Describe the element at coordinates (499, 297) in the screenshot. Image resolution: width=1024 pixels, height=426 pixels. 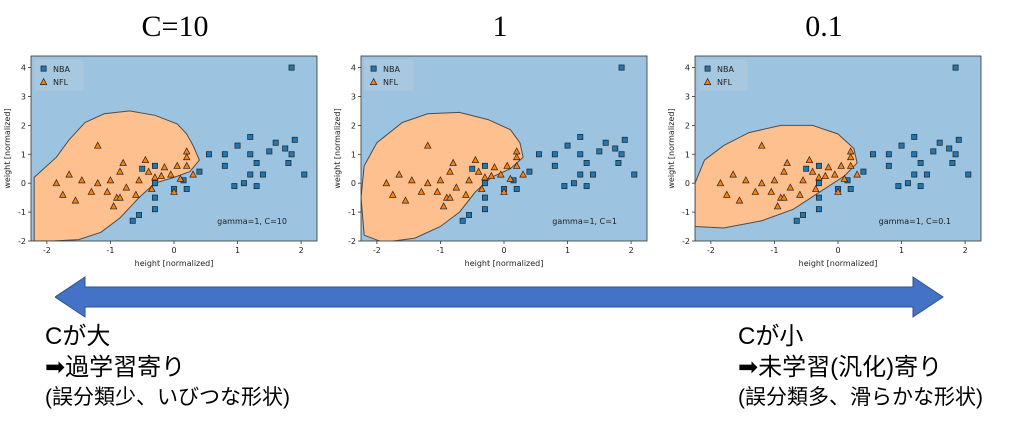
I see `double-arrow-shape` at that location.